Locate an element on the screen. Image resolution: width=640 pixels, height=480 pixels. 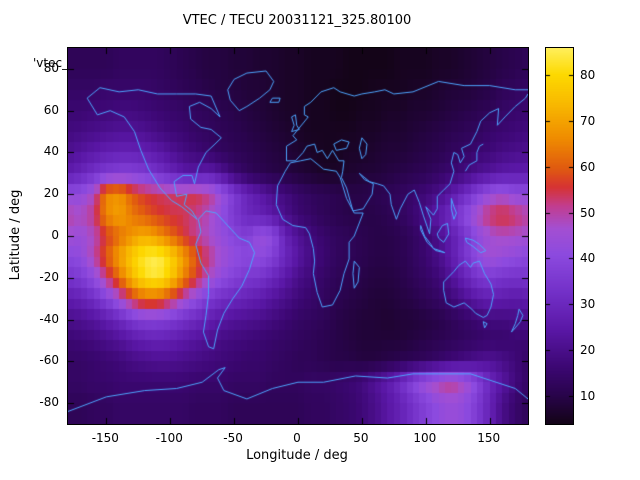
colorbar-tick-label: 50 is located at coordinates (588, 212).